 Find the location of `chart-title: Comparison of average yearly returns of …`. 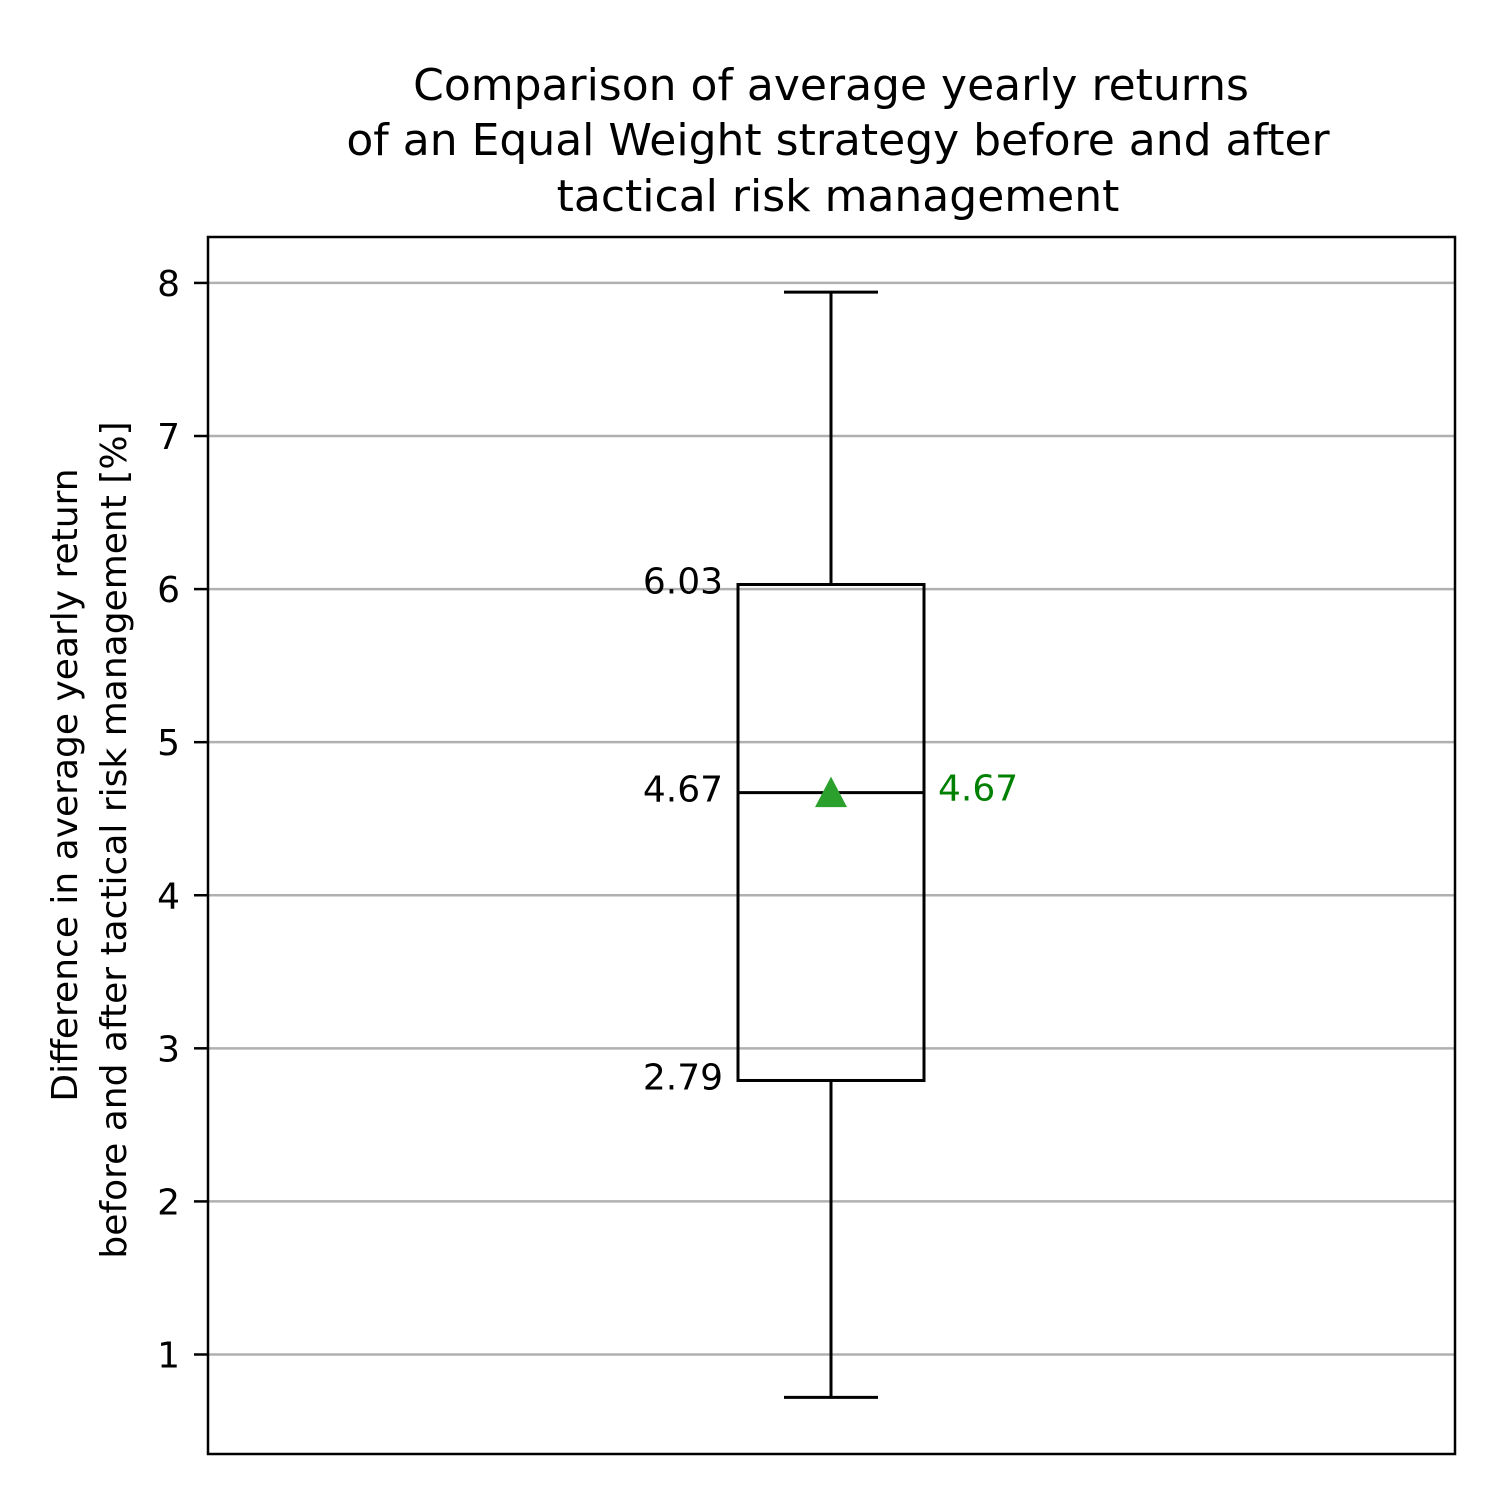

chart-title: Comparison of average yearly returns of … is located at coordinates (838, 141).